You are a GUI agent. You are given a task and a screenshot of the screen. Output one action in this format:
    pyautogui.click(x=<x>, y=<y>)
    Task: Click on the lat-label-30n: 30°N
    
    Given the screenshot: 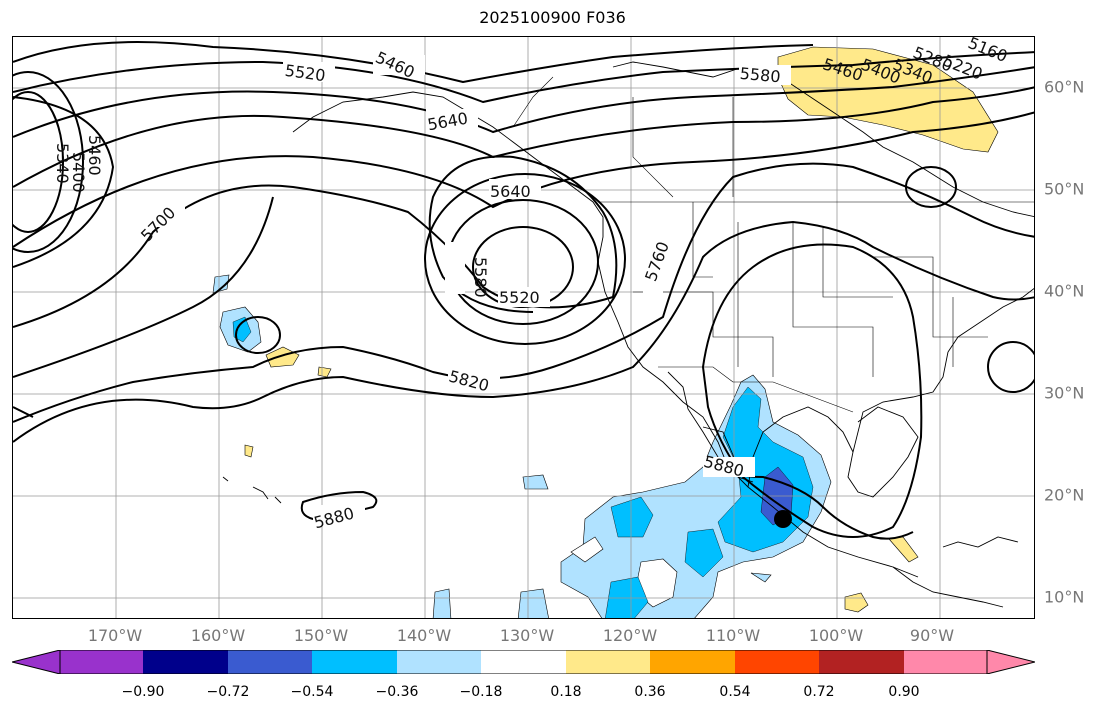 What is the action you would take?
    pyautogui.click(x=1064, y=393)
    